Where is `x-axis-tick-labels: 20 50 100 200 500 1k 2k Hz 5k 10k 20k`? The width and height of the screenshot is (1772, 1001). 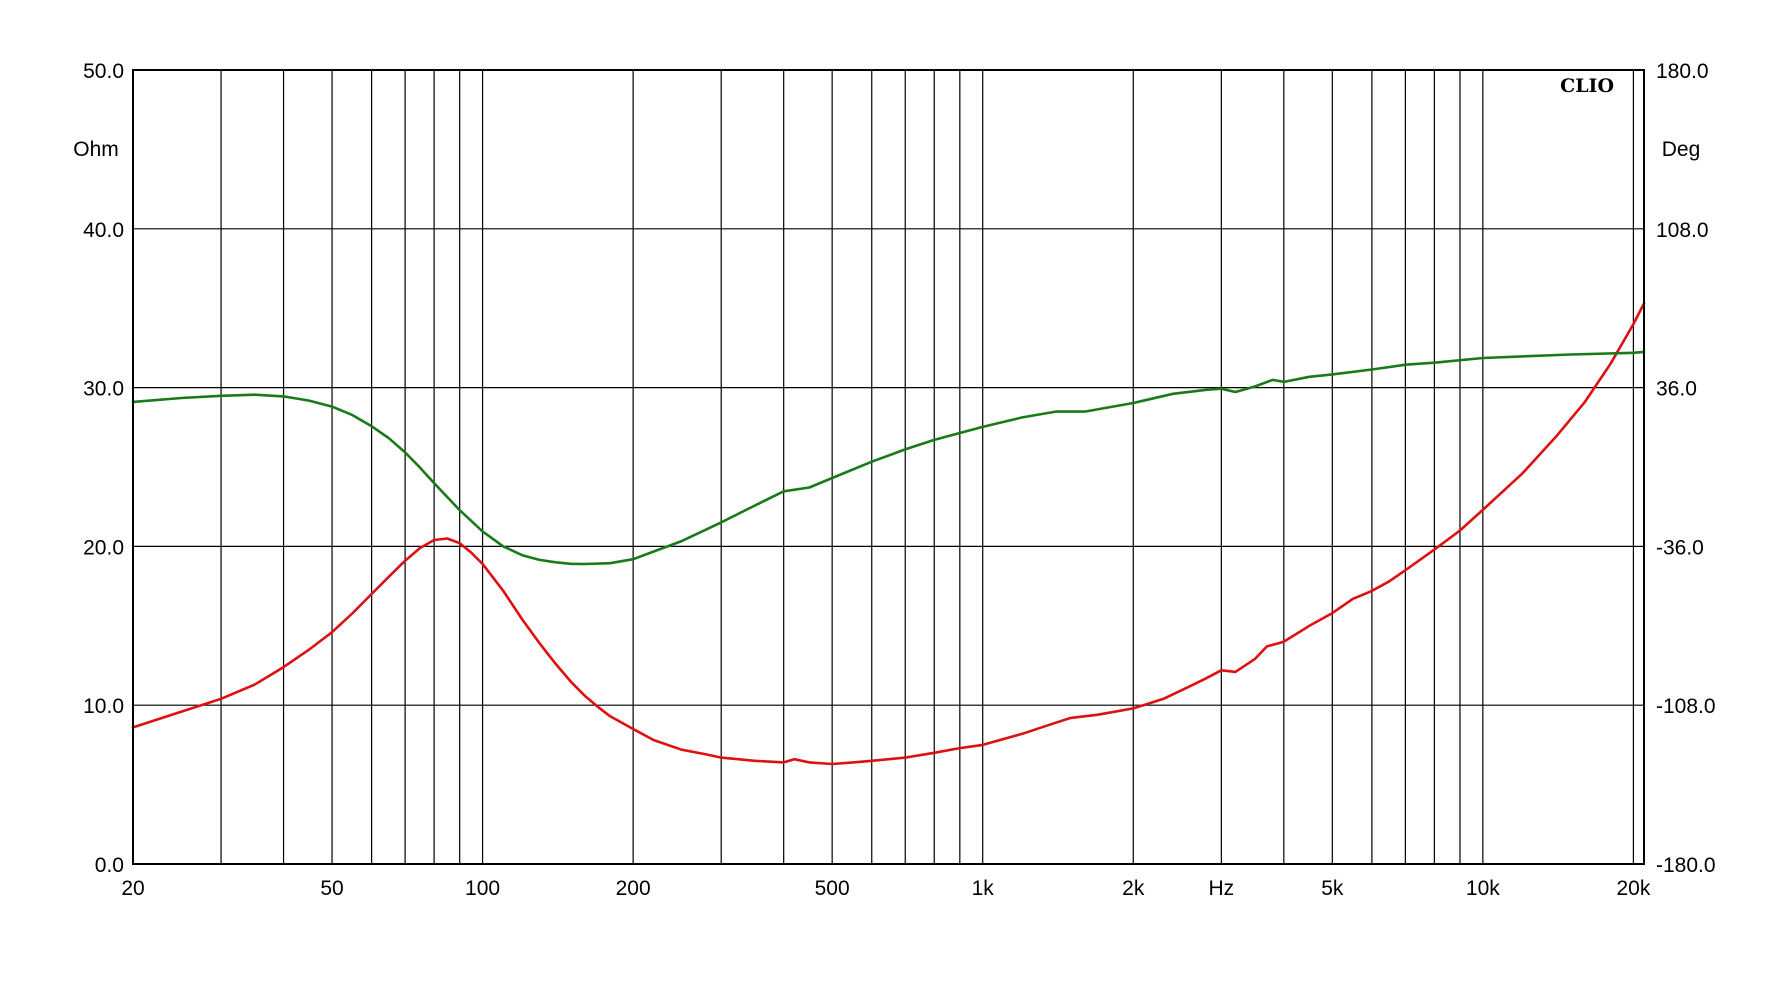
x-axis-tick-labels: 20 50 100 200 500 1k 2k Hz 5k 10k 20k is located at coordinates (886, 888).